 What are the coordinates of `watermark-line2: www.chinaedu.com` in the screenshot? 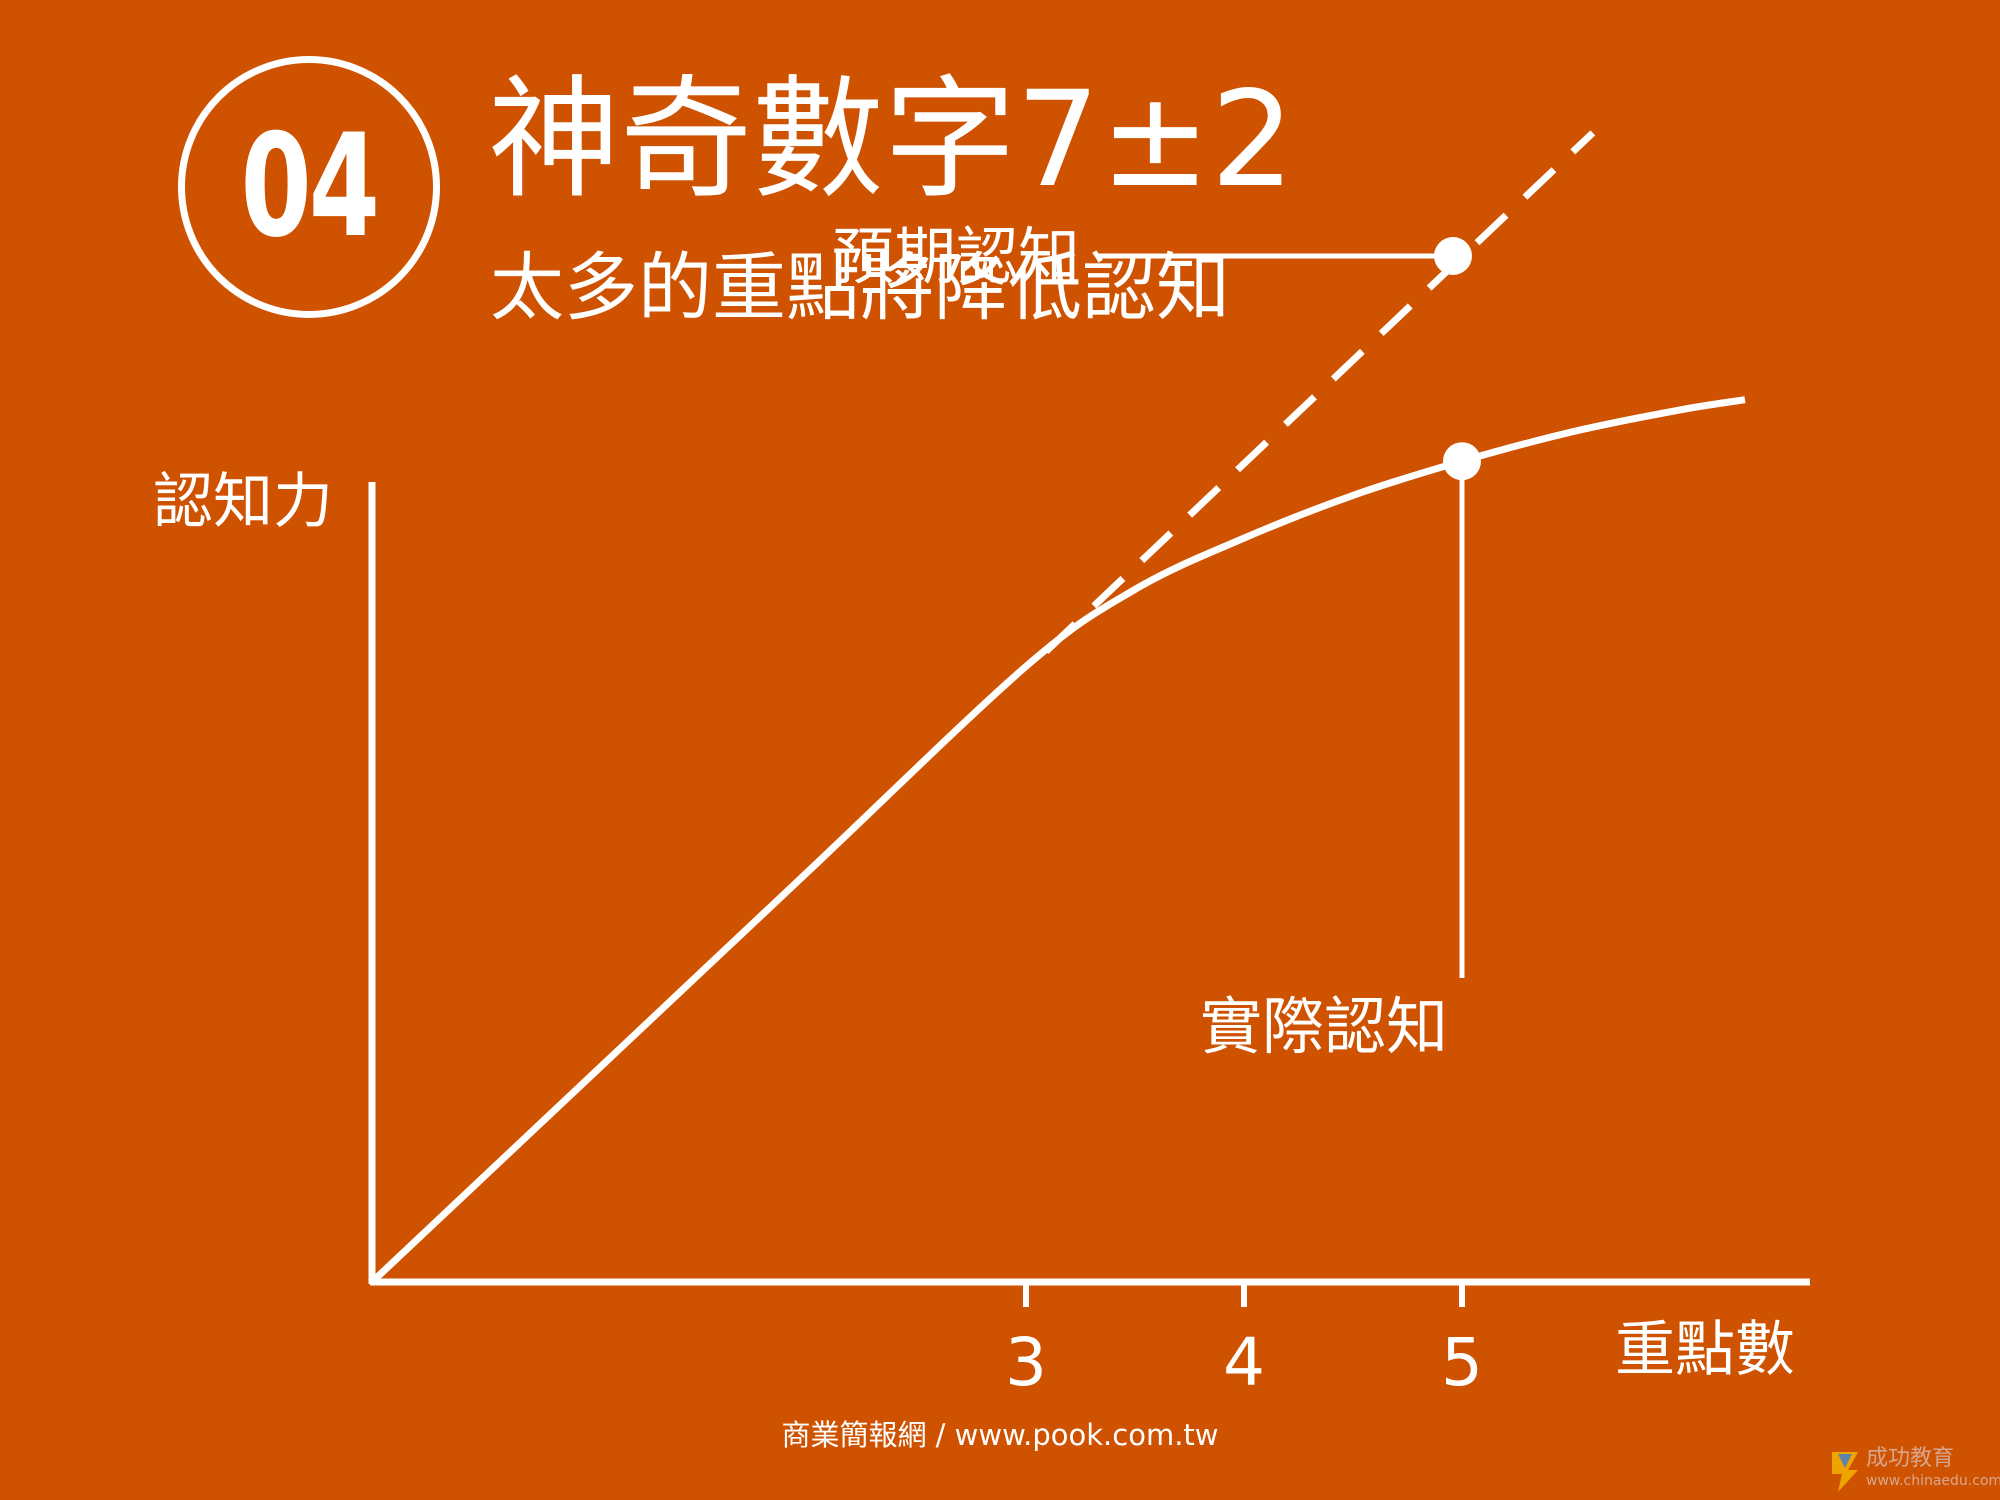 It's located at (1933, 1481).